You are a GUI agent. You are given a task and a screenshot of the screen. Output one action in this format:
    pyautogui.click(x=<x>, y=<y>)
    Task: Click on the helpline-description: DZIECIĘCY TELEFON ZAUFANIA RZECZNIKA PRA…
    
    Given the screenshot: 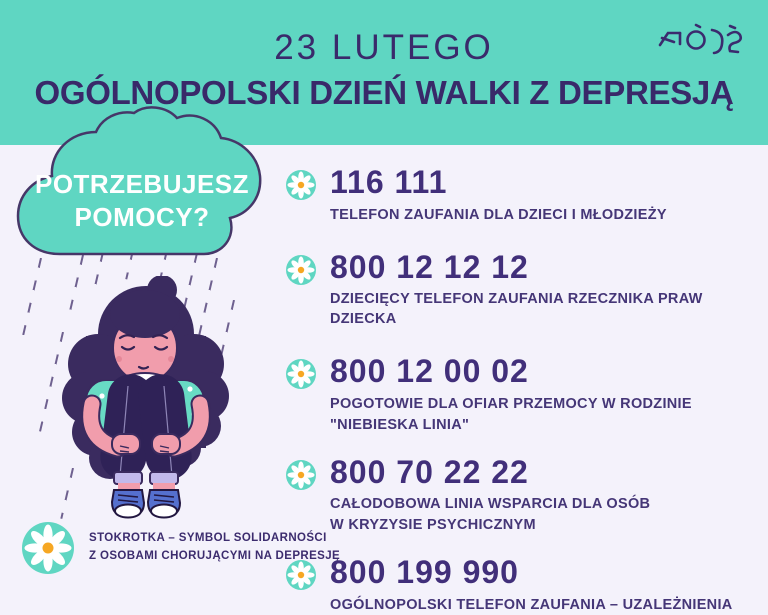 What is the action you would take?
    pyautogui.click(x=516, y=309)
    